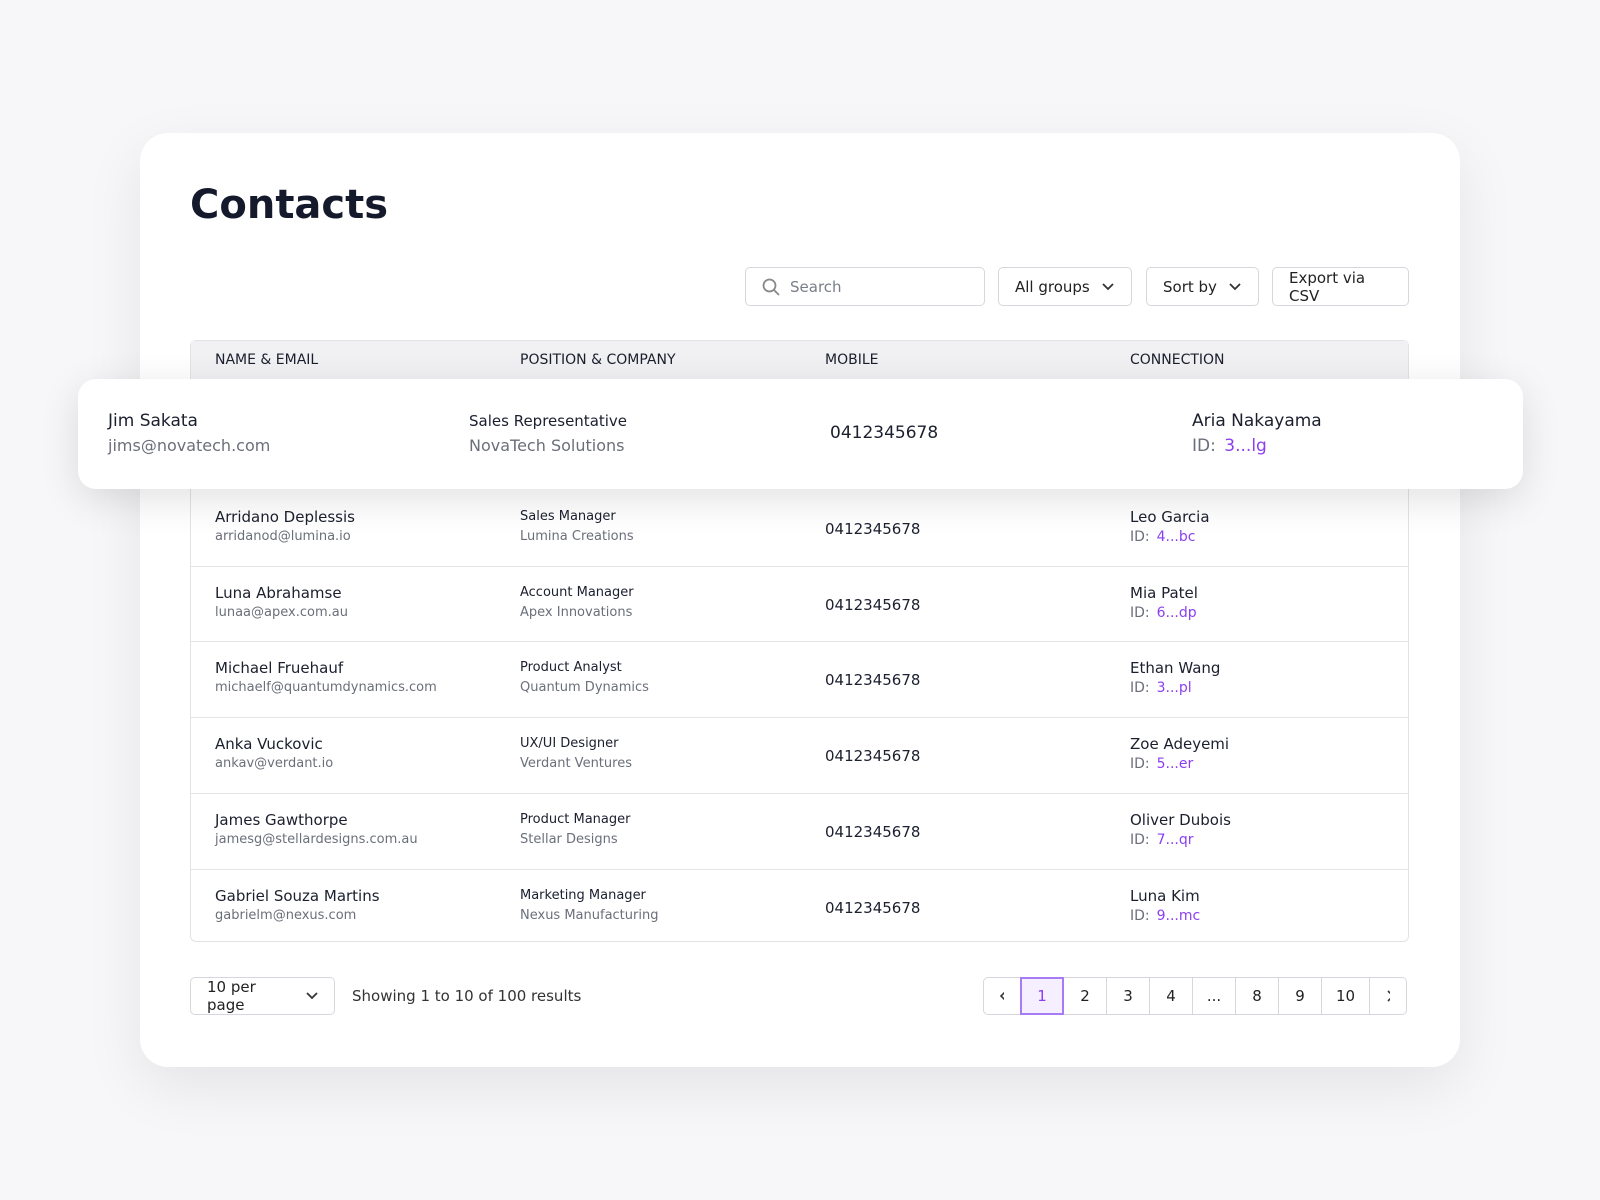  What do you see at coordinates (852, 360) in the screenshot?
I see `column-header: MOBILE` at bounding box center [852, 360].